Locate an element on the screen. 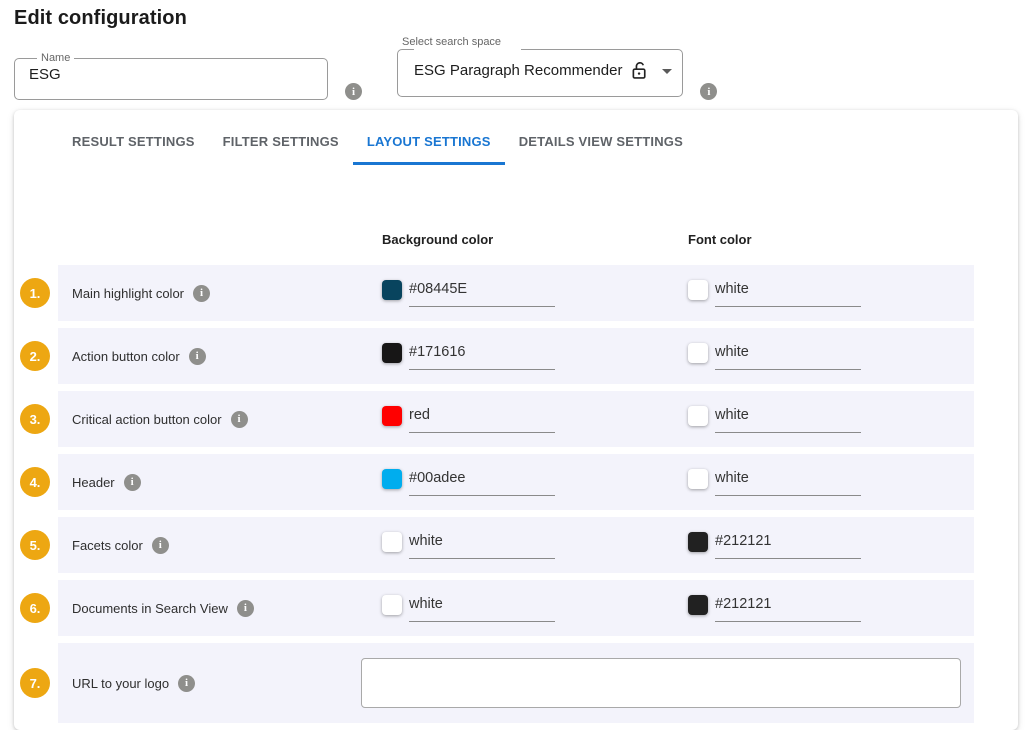 The height and width of the screenshot is (730, 1032). search-space-info-icon: i is located at coordinates (709, 91).